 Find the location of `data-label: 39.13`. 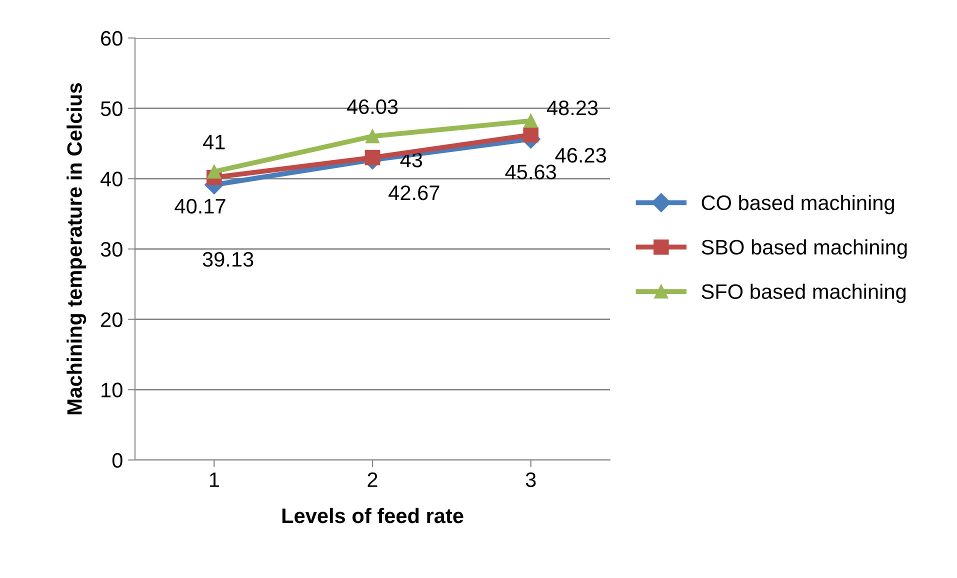

data-label: 39.13 is located at coordinates (228, 259).